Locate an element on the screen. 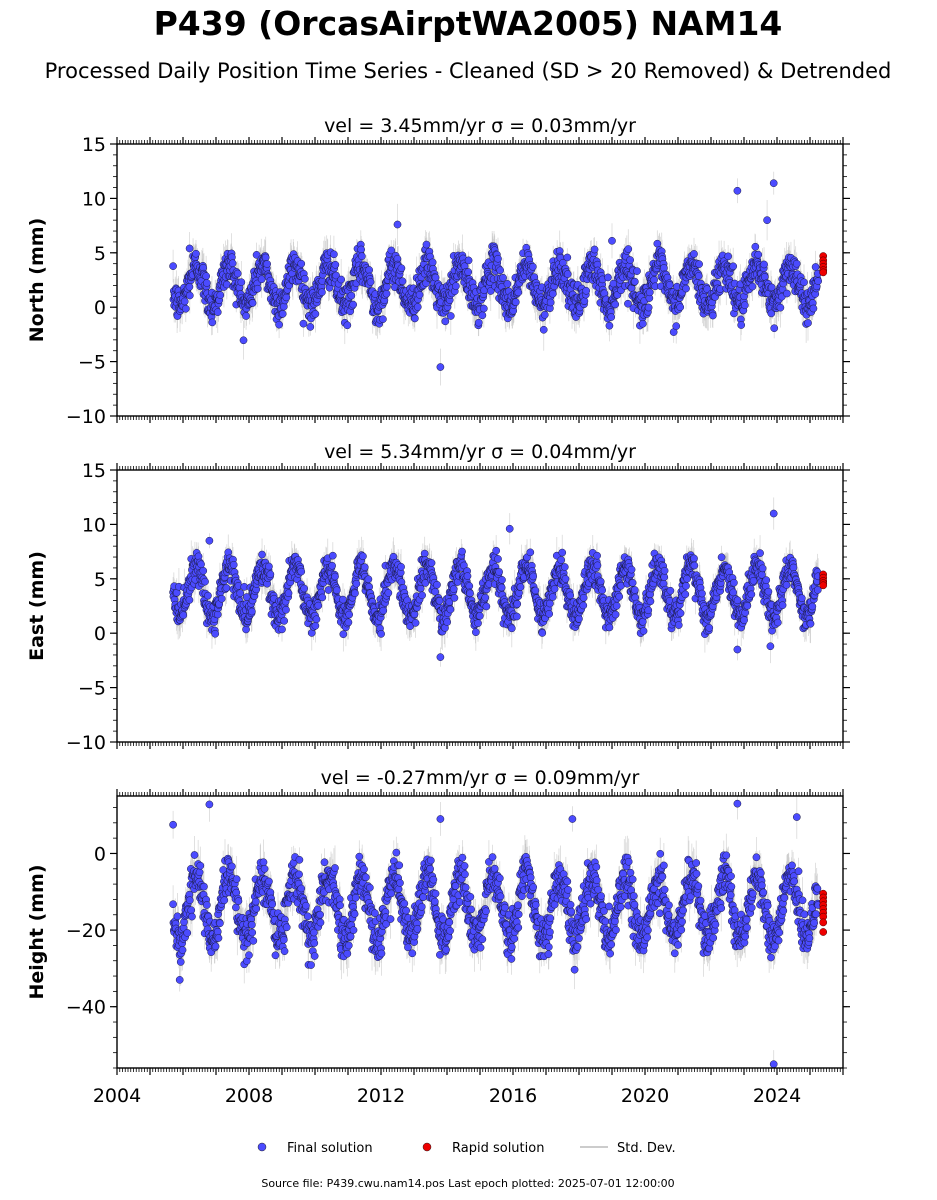 Image resolution: width=937 pixels, height=1200 pixels. plot-area is located at coordinates (498, 278).